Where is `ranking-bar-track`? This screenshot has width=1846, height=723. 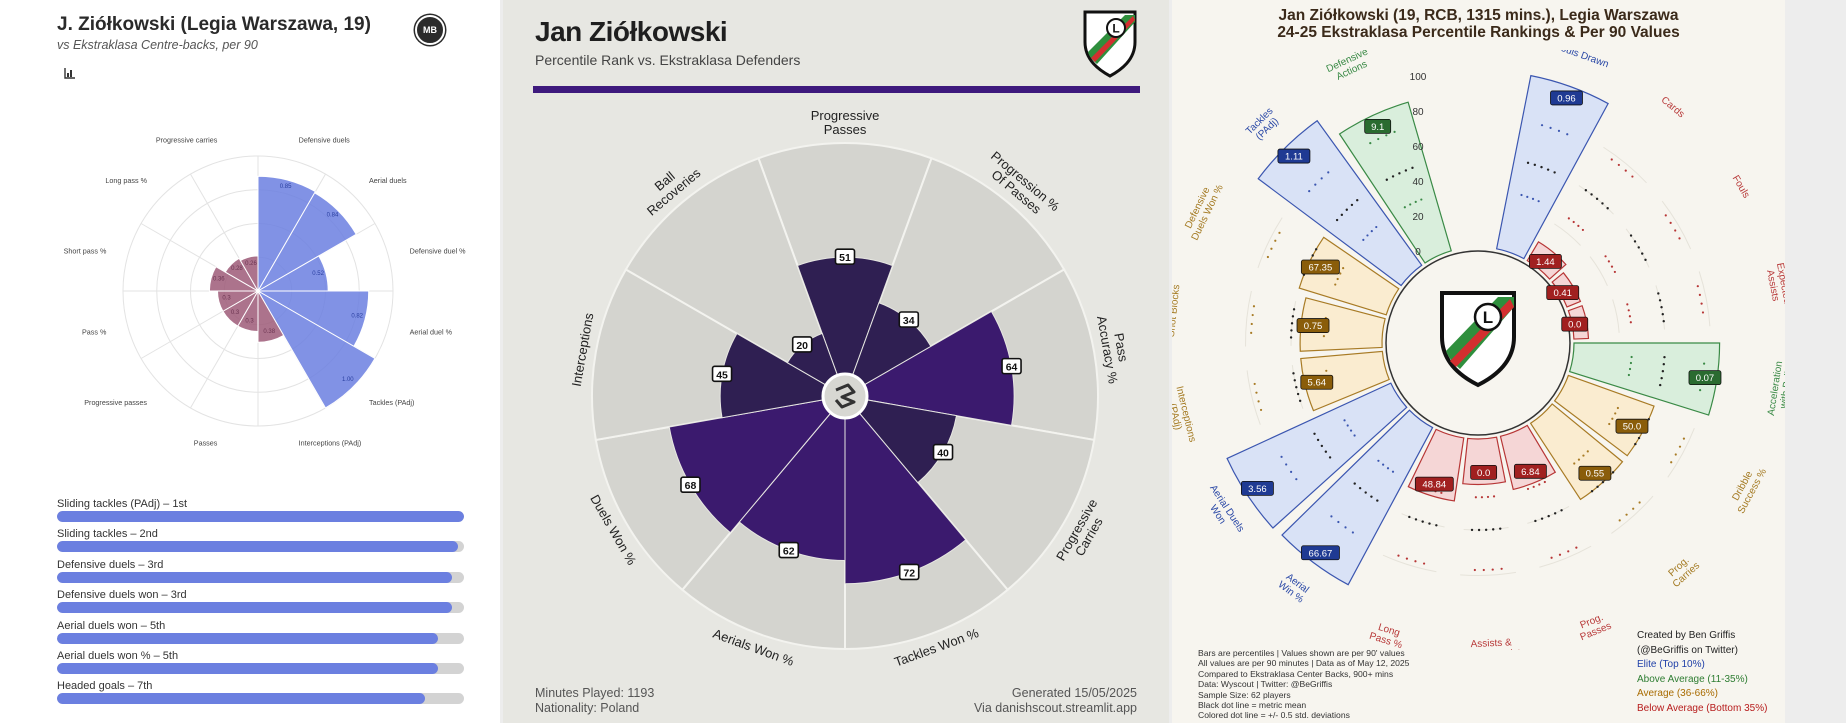
ranking-bar-track is located at coordinates (260, 516).